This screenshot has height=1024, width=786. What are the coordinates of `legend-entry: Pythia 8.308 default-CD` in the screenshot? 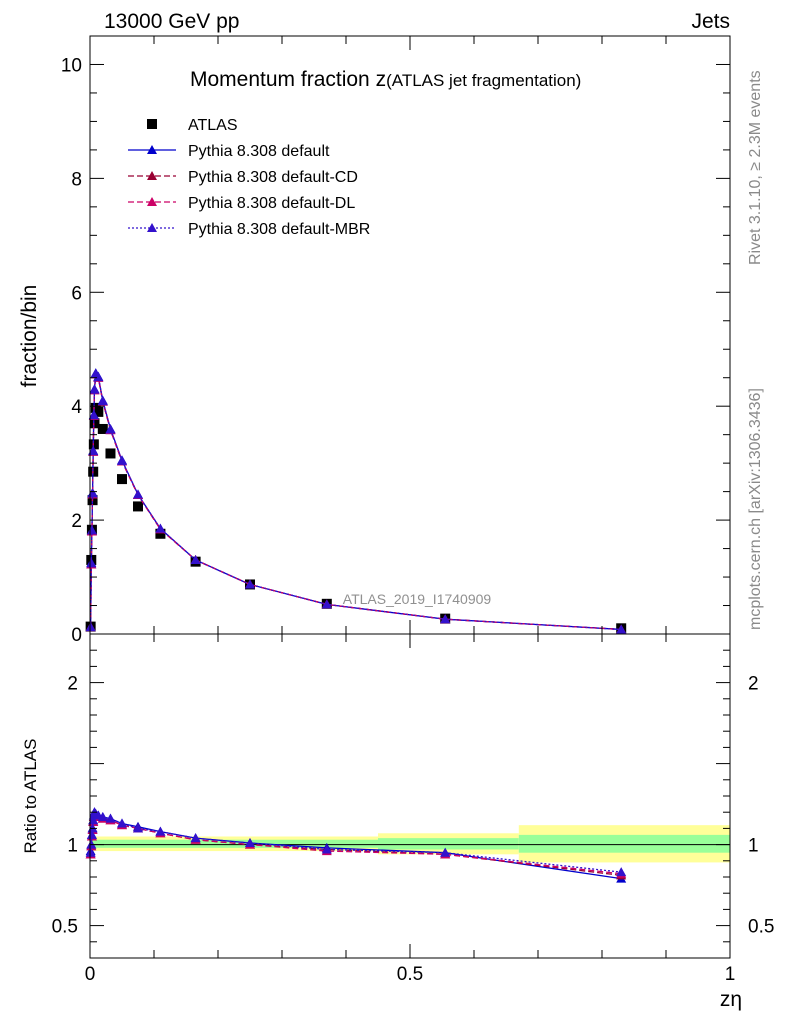 It's located at (243, 177).